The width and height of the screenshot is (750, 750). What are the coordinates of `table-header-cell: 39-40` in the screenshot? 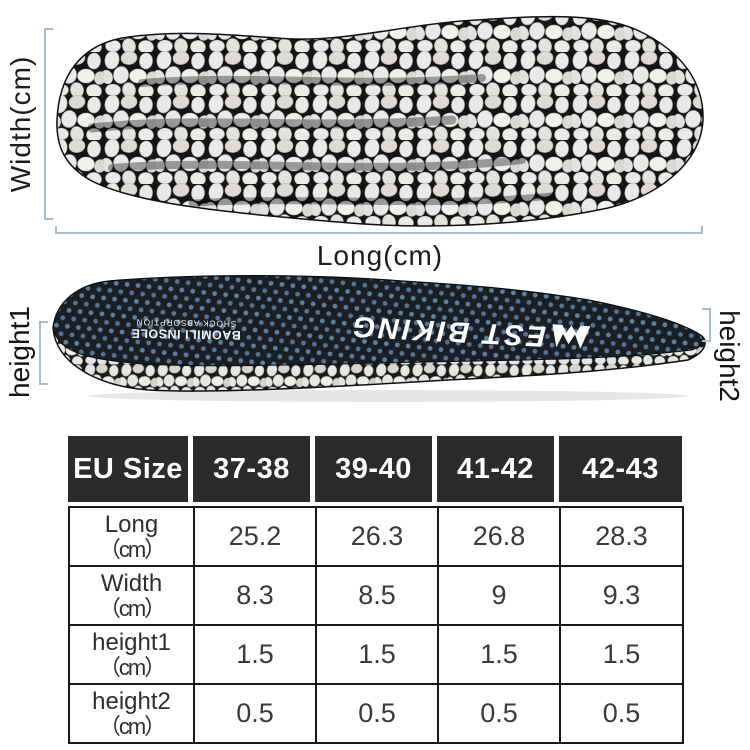 It's located at (376, 469).